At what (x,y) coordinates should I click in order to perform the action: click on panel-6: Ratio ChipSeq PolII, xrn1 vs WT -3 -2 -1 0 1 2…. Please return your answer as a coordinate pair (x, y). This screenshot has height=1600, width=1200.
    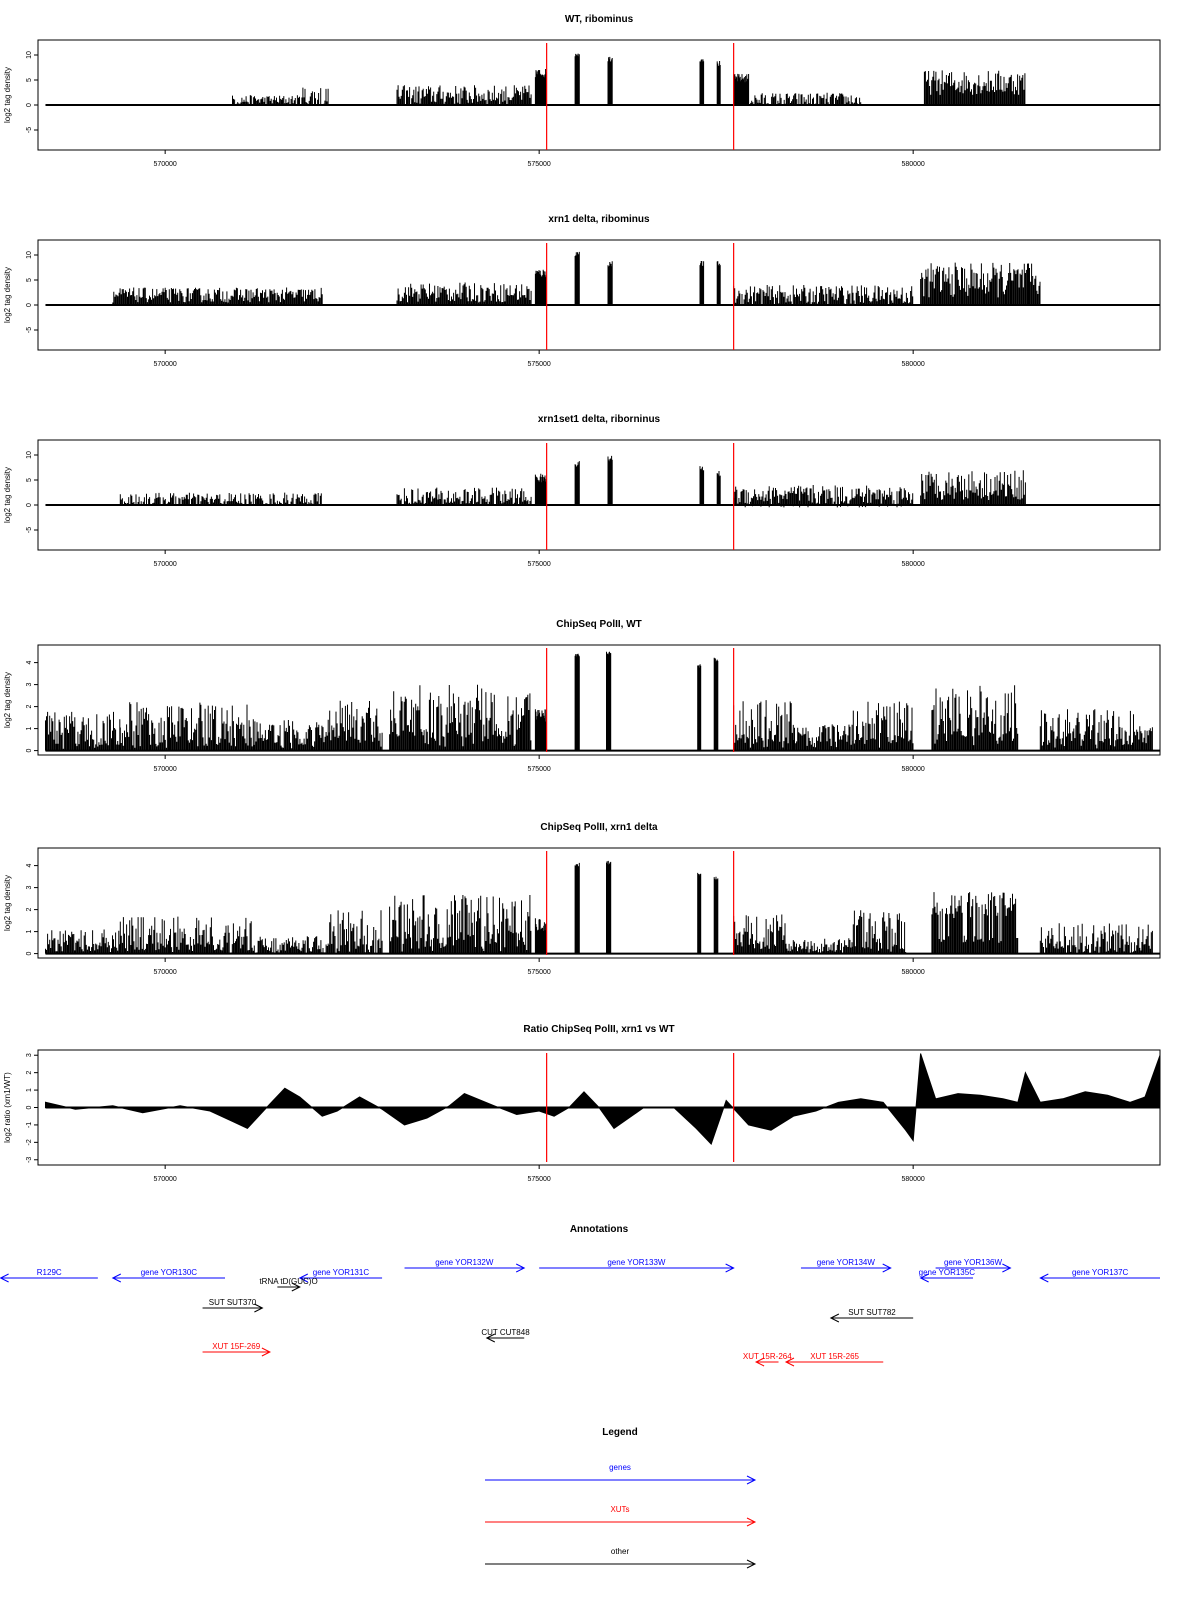
    Looking at the image, I should click on (582, 1103).